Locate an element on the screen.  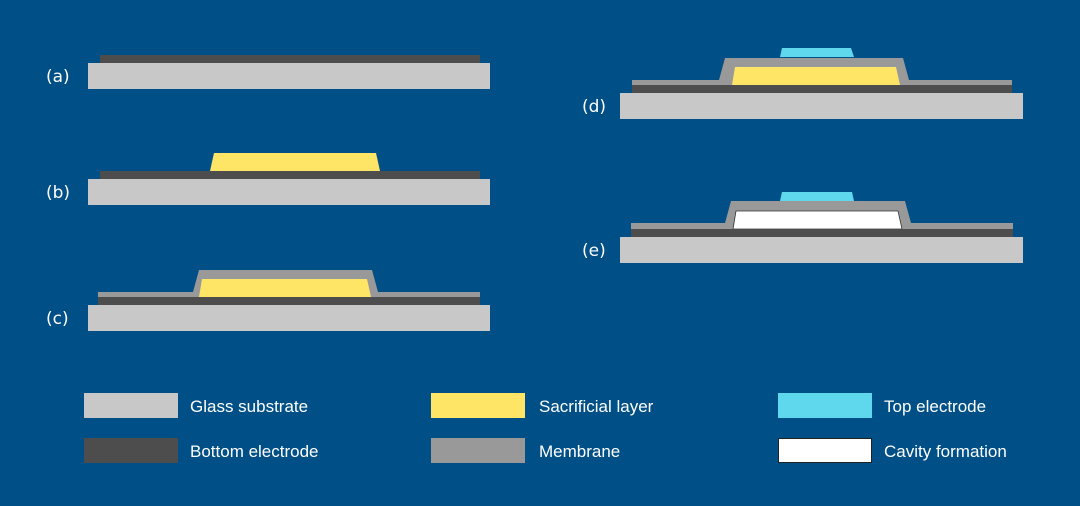
legend-label: Membrane is located at coordinates (579, 451).